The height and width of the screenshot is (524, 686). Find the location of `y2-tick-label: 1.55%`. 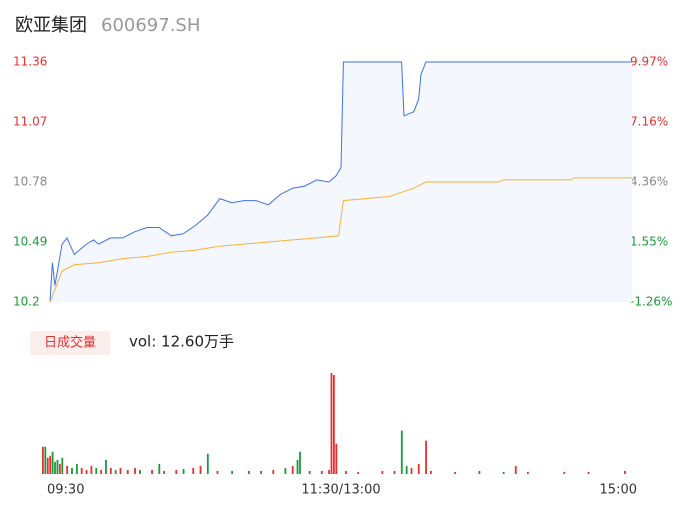

y2-tick-label: 1.55% is located at coordinates (649, 241).